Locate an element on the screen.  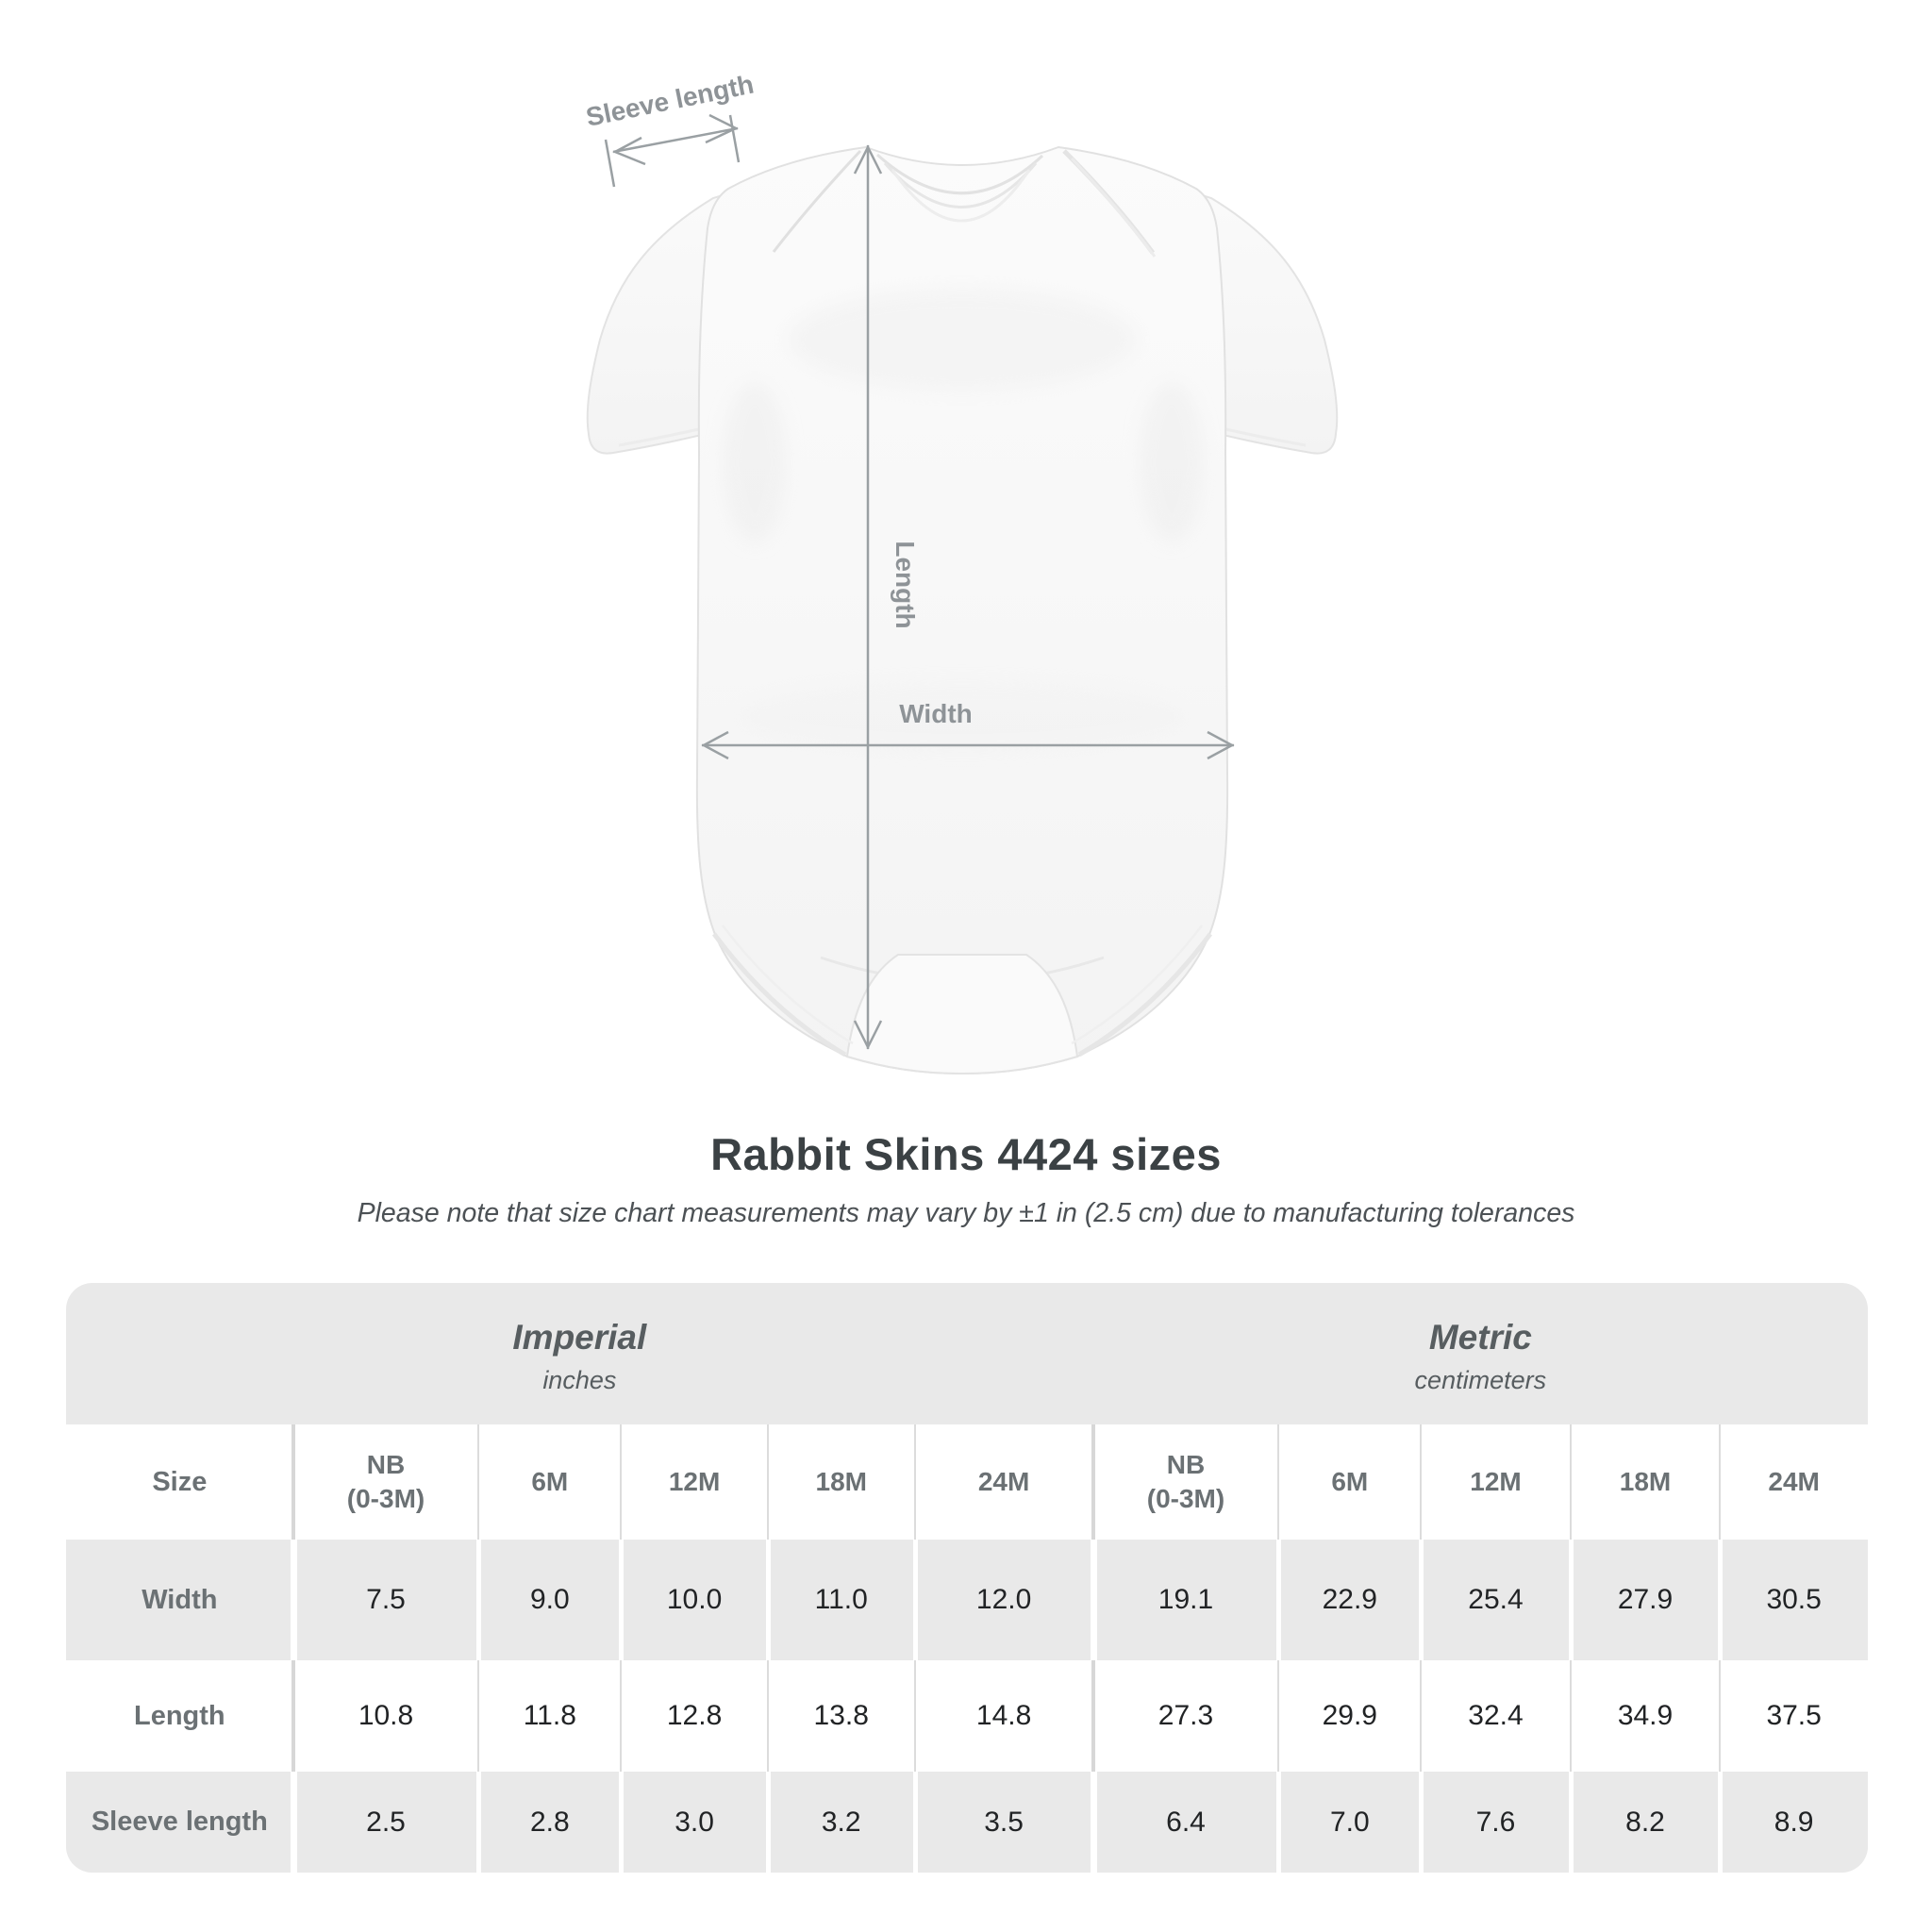
column-header-metric-18m: 18M is located at coordinates (1645, 1482).